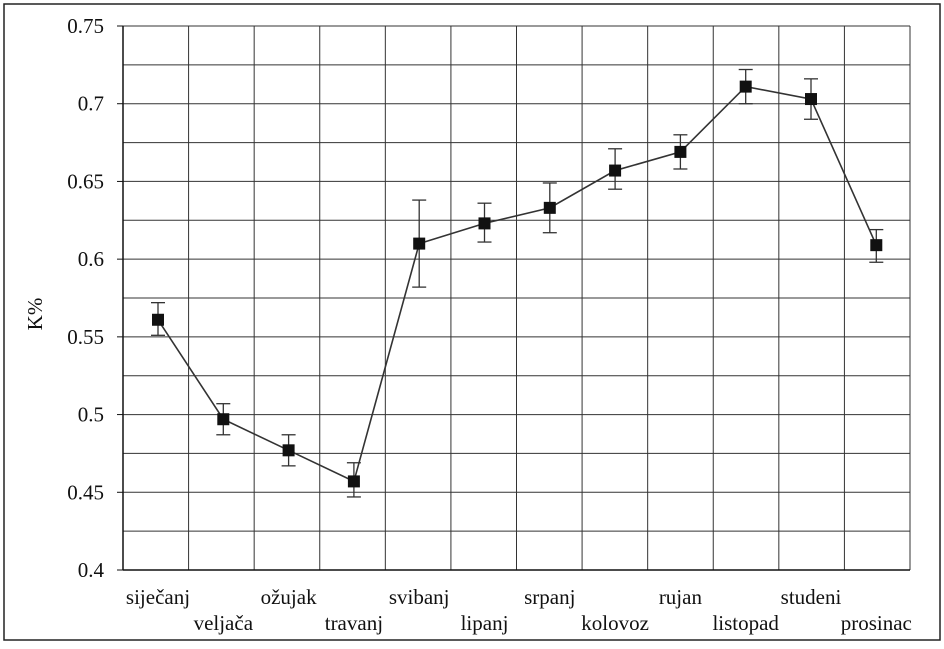  What do you see at coordinates (681, 597) in the screenshot?
I see `x-tick-label: rujan` at bounding box center [681, 597].